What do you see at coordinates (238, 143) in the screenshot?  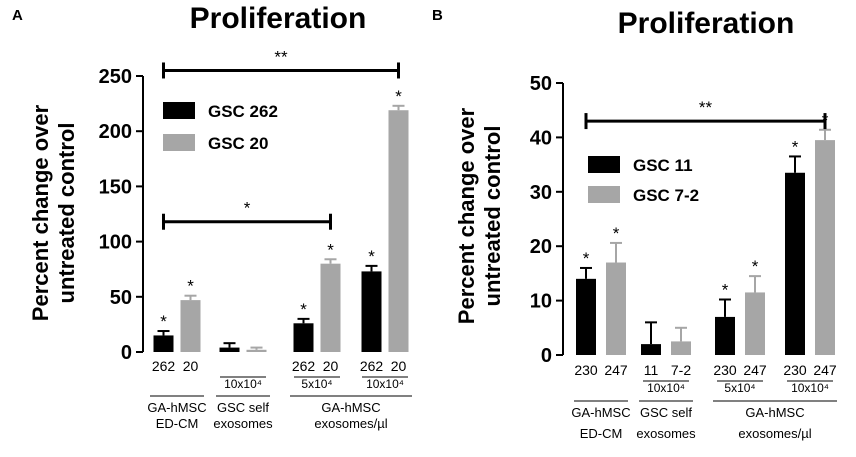 I see `panel-a-legend-label: GSC 20` at bounding box center [238, 143].